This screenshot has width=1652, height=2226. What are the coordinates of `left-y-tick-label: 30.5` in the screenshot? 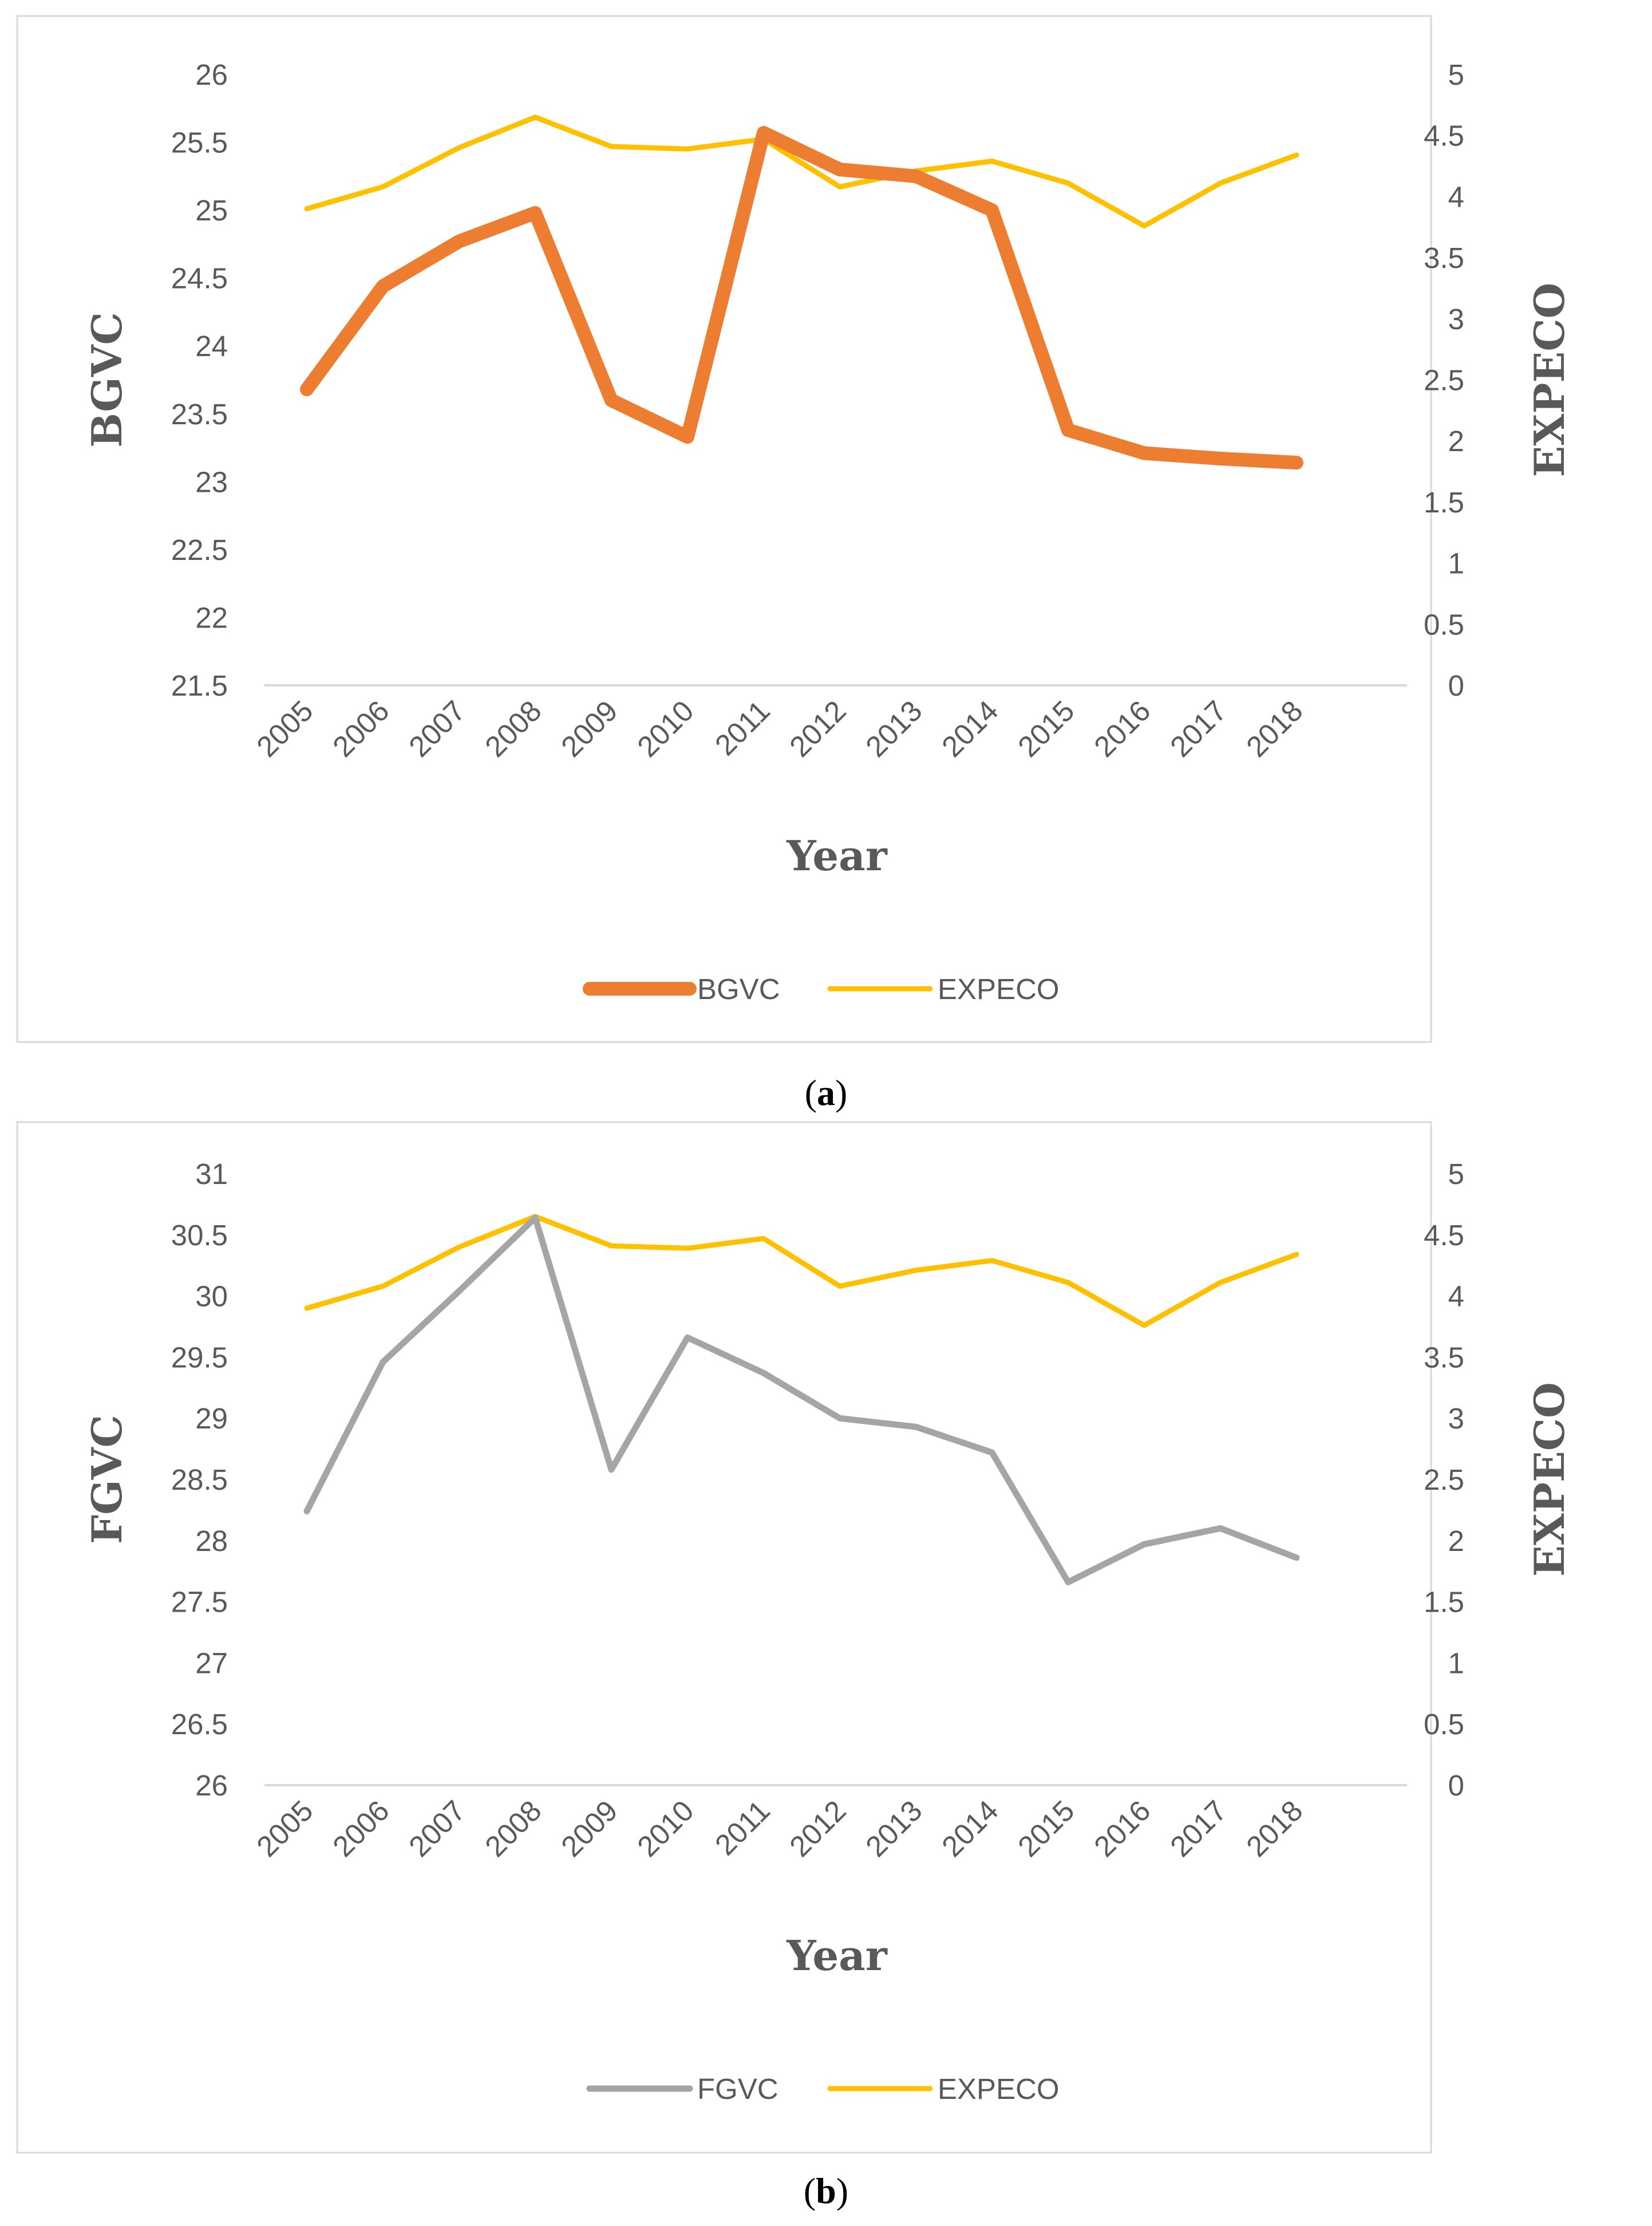 It's located at (199, 1235).